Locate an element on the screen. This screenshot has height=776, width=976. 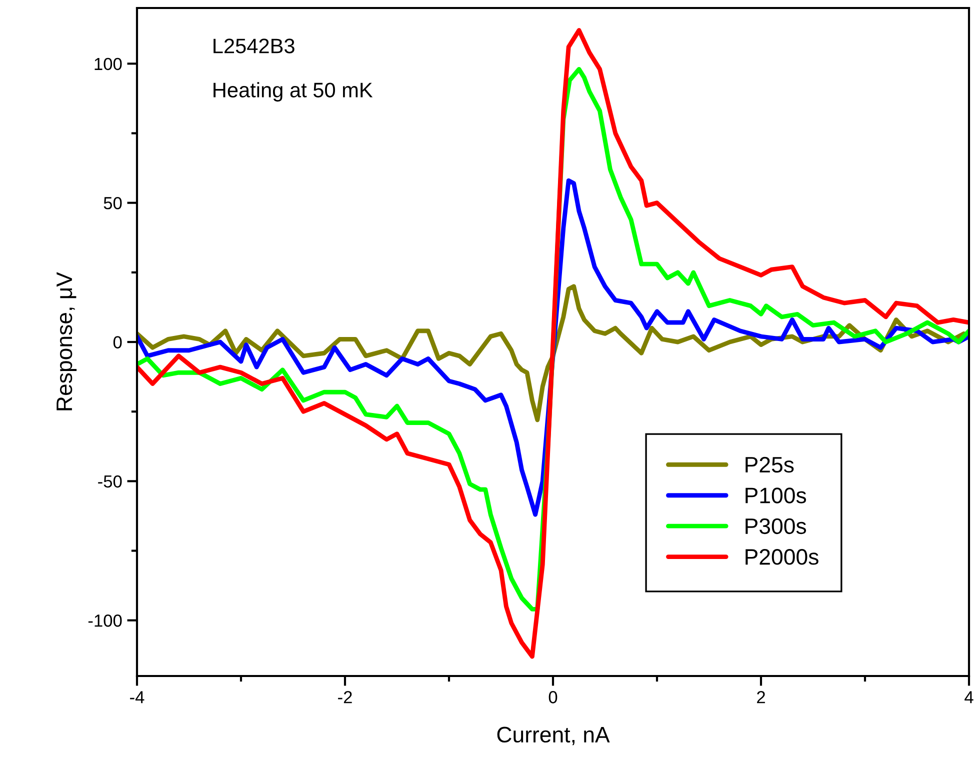
y-tick-label: 50 is located at coordinates (113, 203).